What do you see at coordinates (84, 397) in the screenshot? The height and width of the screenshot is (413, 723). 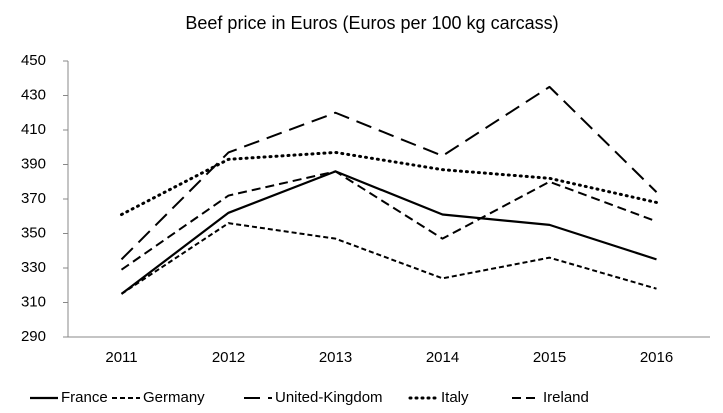 I see `legend-label: France` at bounding box center [84, 397].